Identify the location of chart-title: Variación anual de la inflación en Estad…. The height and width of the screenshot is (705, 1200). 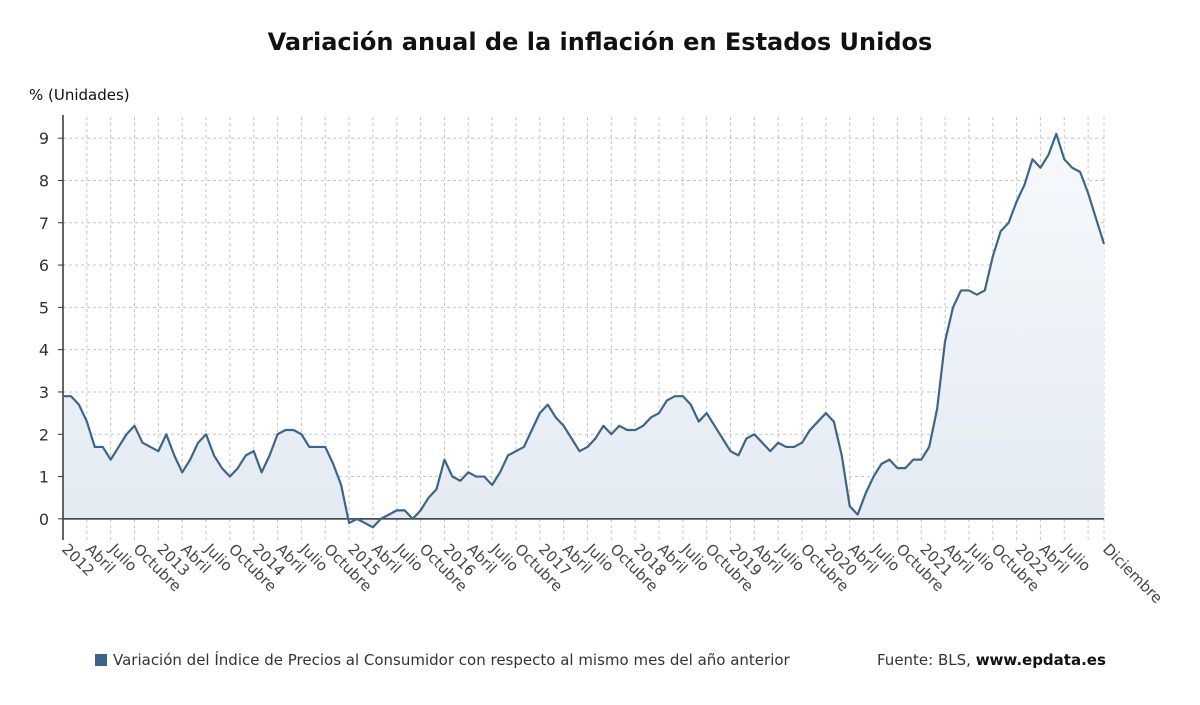
(600, 42).